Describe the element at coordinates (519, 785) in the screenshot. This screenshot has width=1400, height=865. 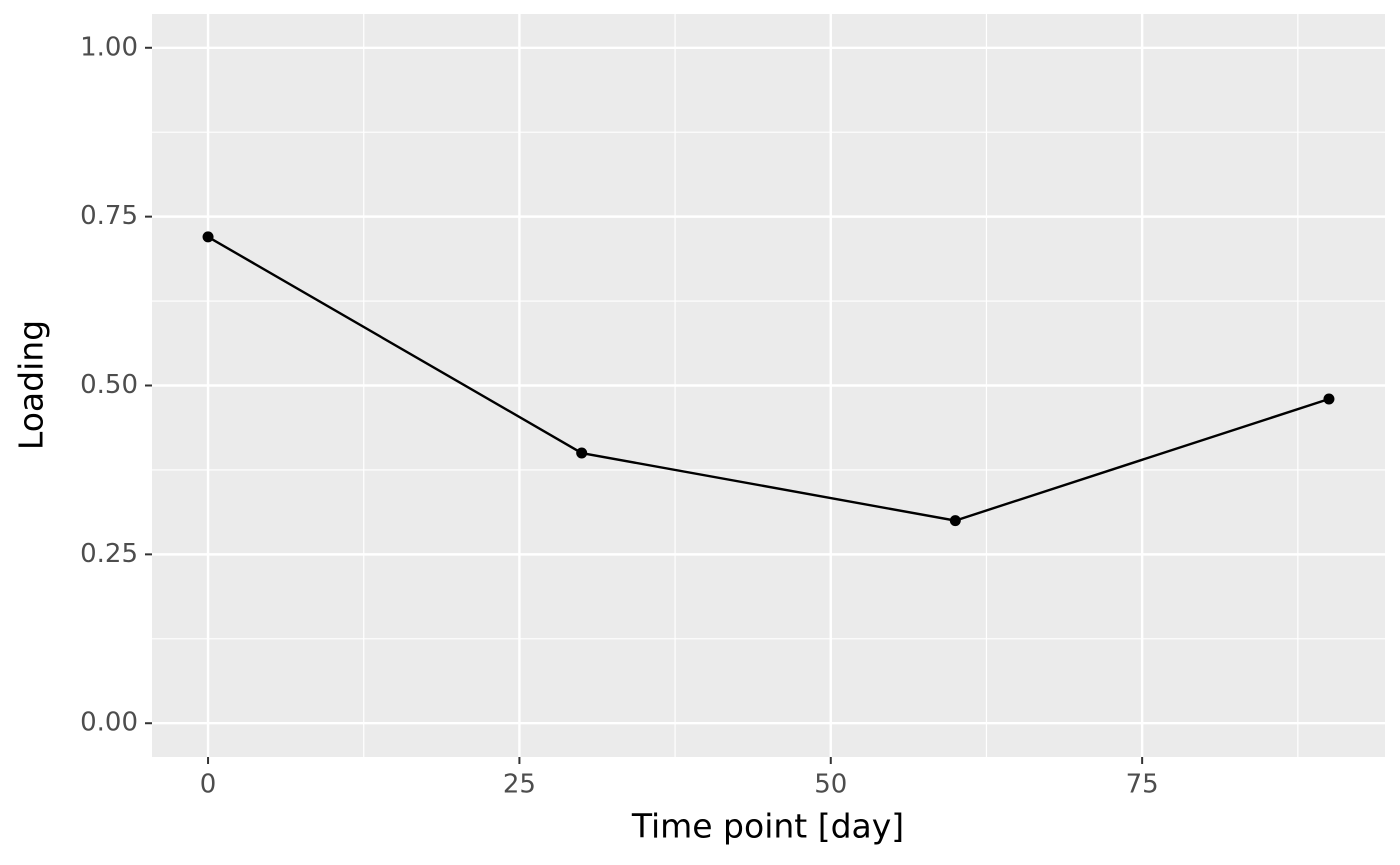
I see `x-tick-label: 25` at that location.